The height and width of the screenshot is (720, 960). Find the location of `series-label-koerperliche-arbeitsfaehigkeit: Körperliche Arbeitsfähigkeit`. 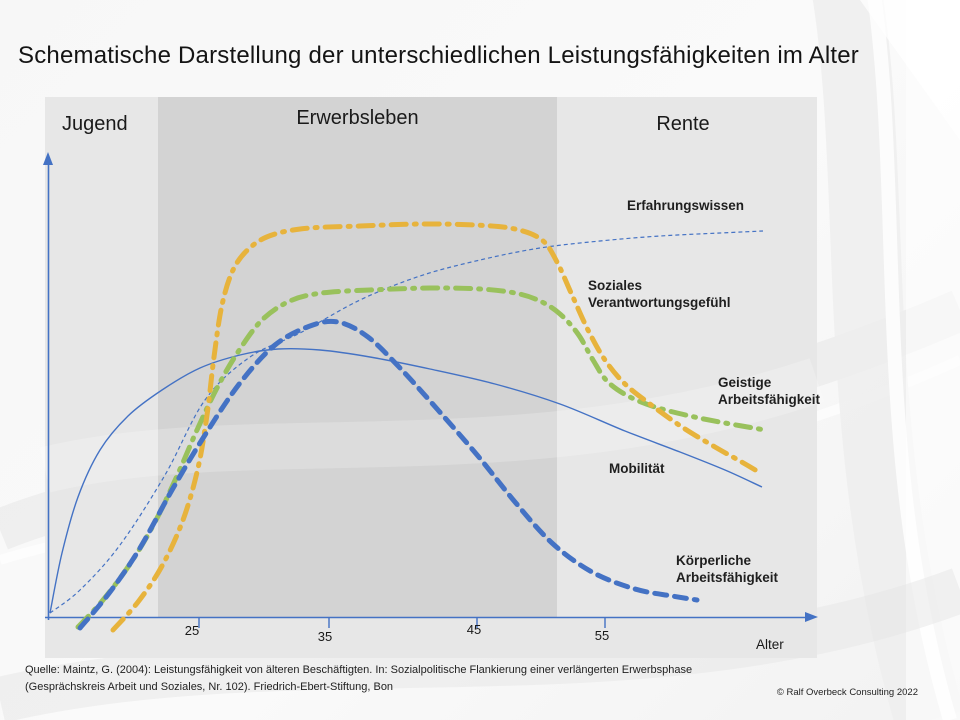

series-label-koerperliche-arbeitsfaehigkeit: Körperliche Arbeitsfähigkeit is located at coordinates (727, 569).